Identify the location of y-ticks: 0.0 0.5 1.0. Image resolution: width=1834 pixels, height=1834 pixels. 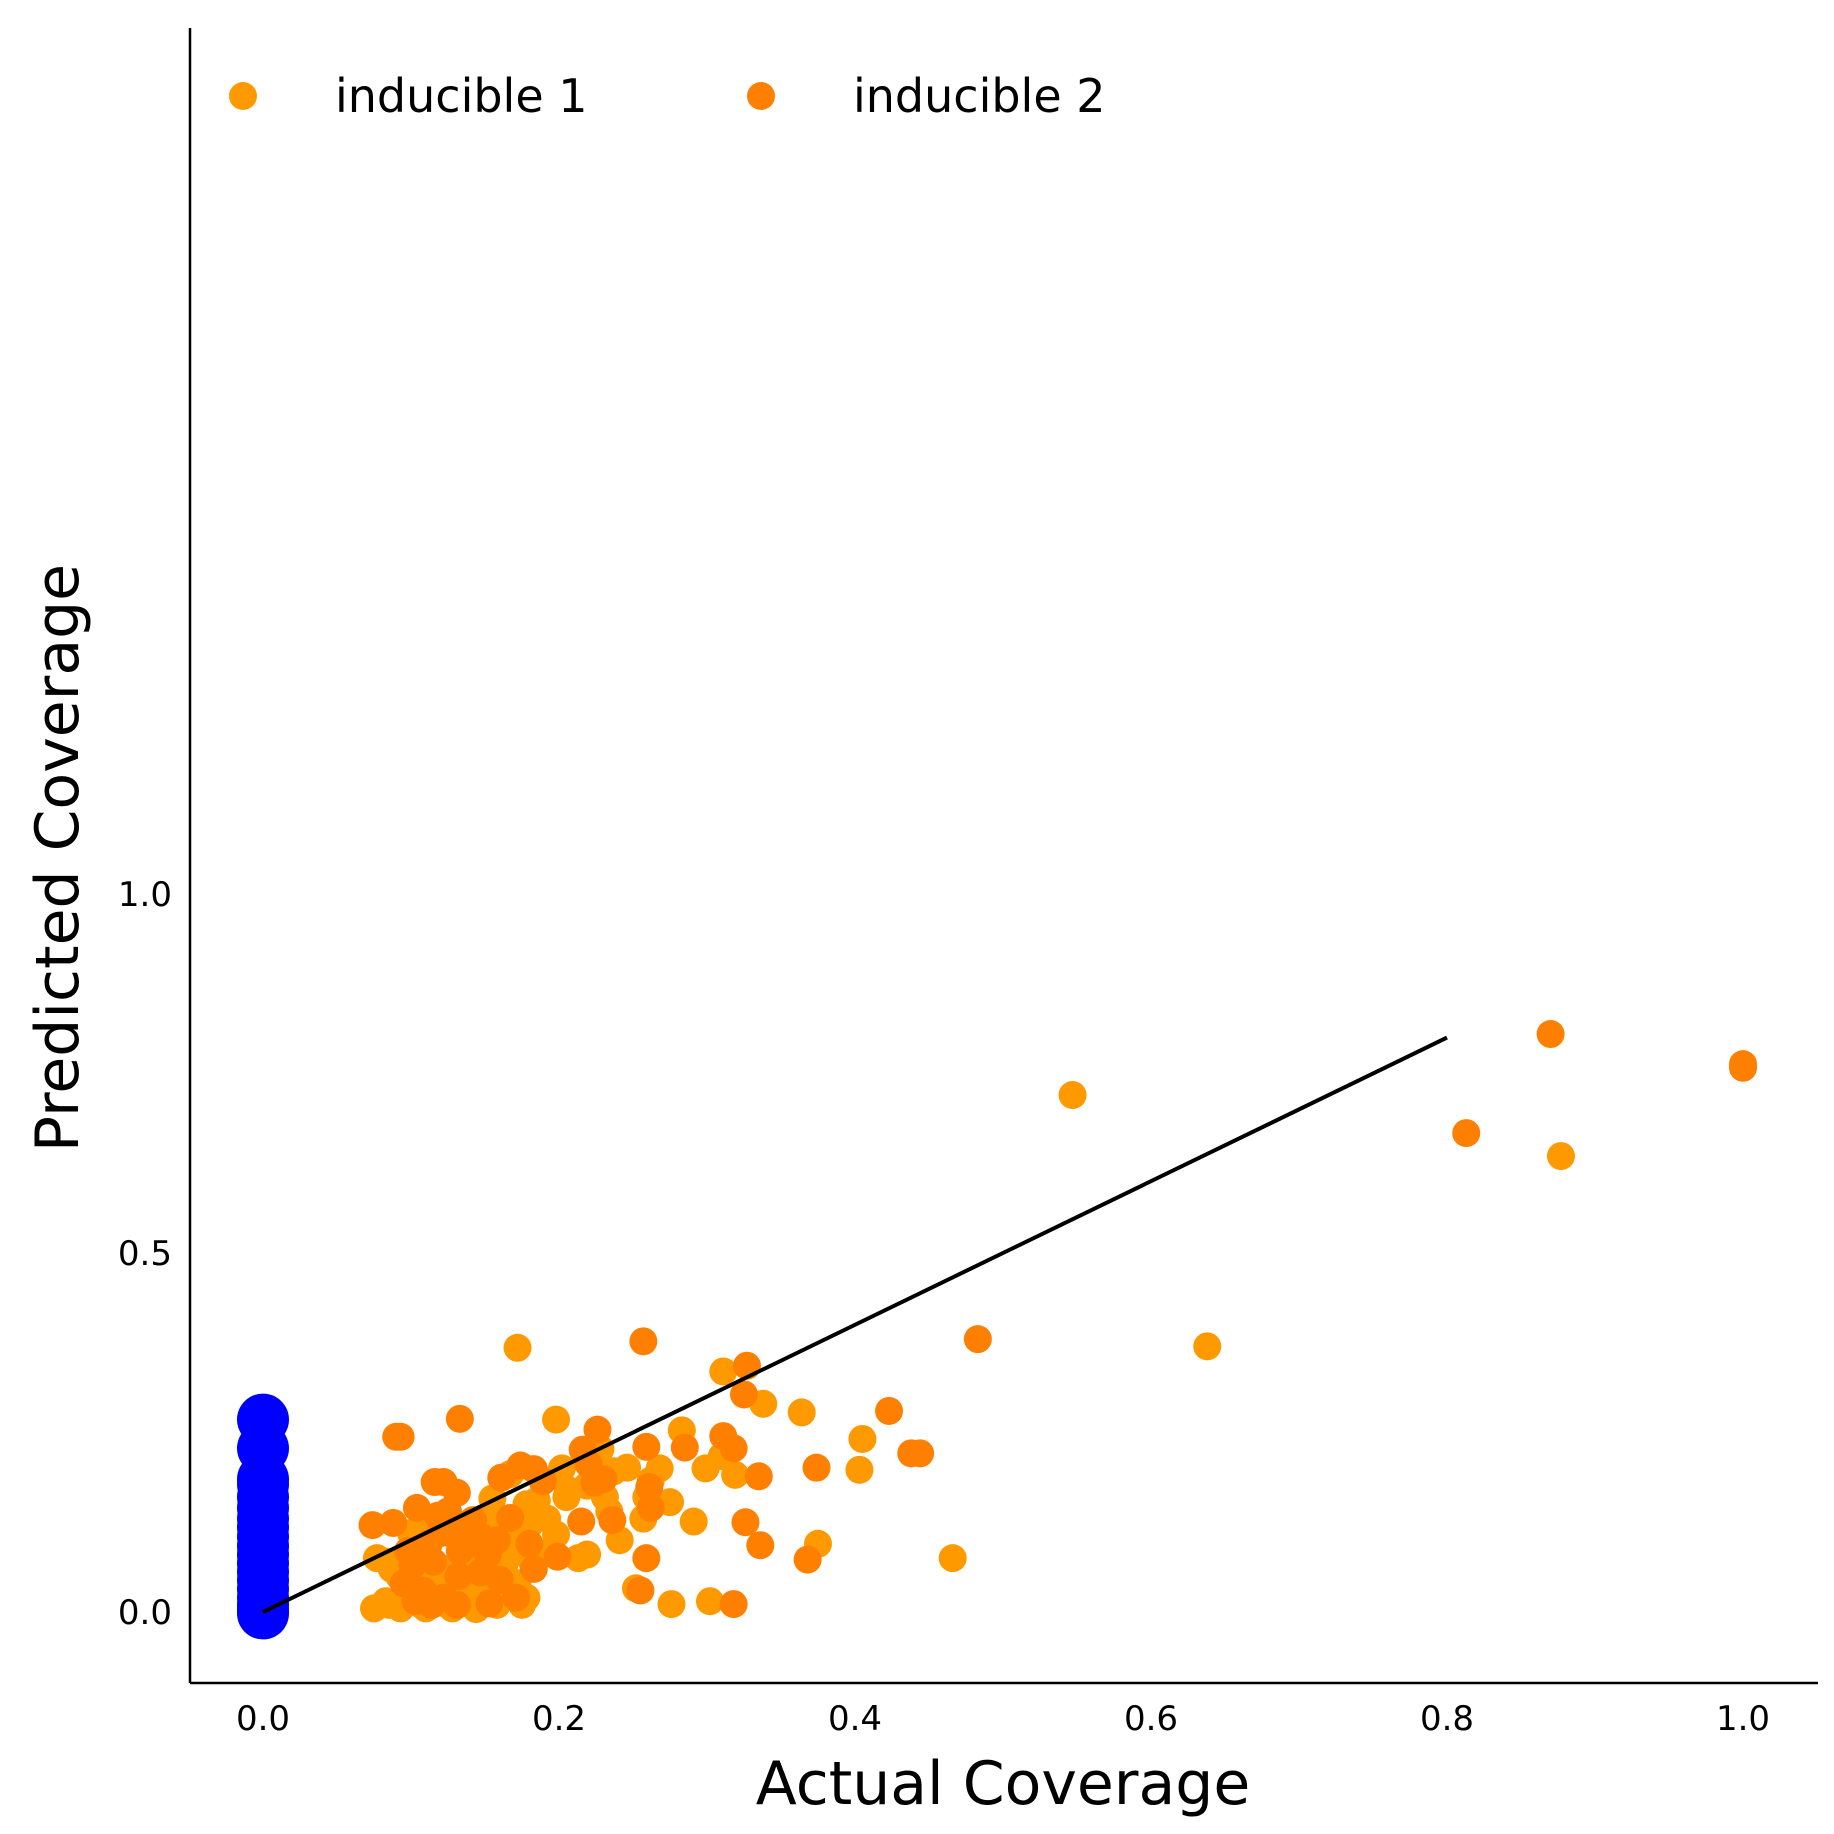
(145, 1254).